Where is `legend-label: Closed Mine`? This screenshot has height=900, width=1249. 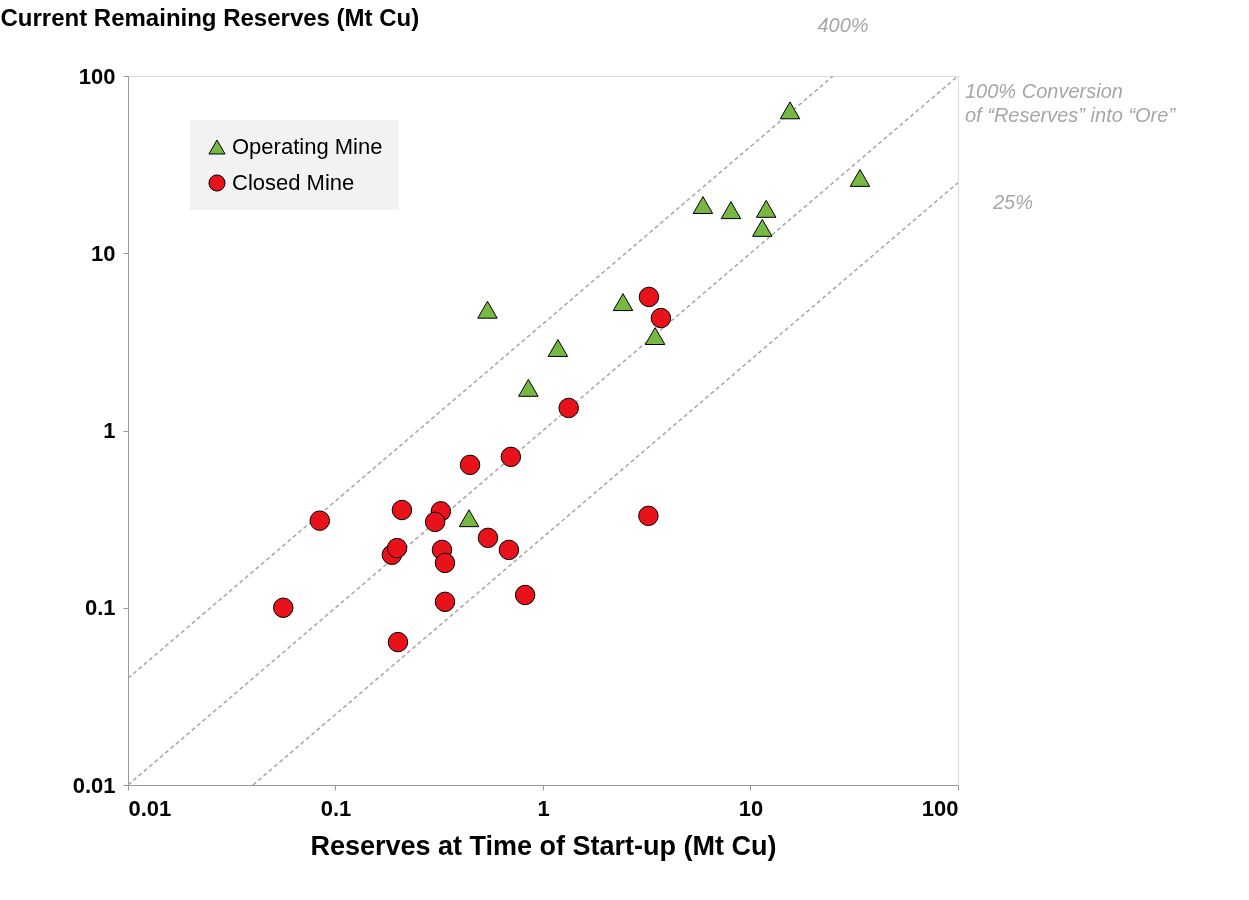 legend-label: Closed Mine is located at coordinates (293, 182).